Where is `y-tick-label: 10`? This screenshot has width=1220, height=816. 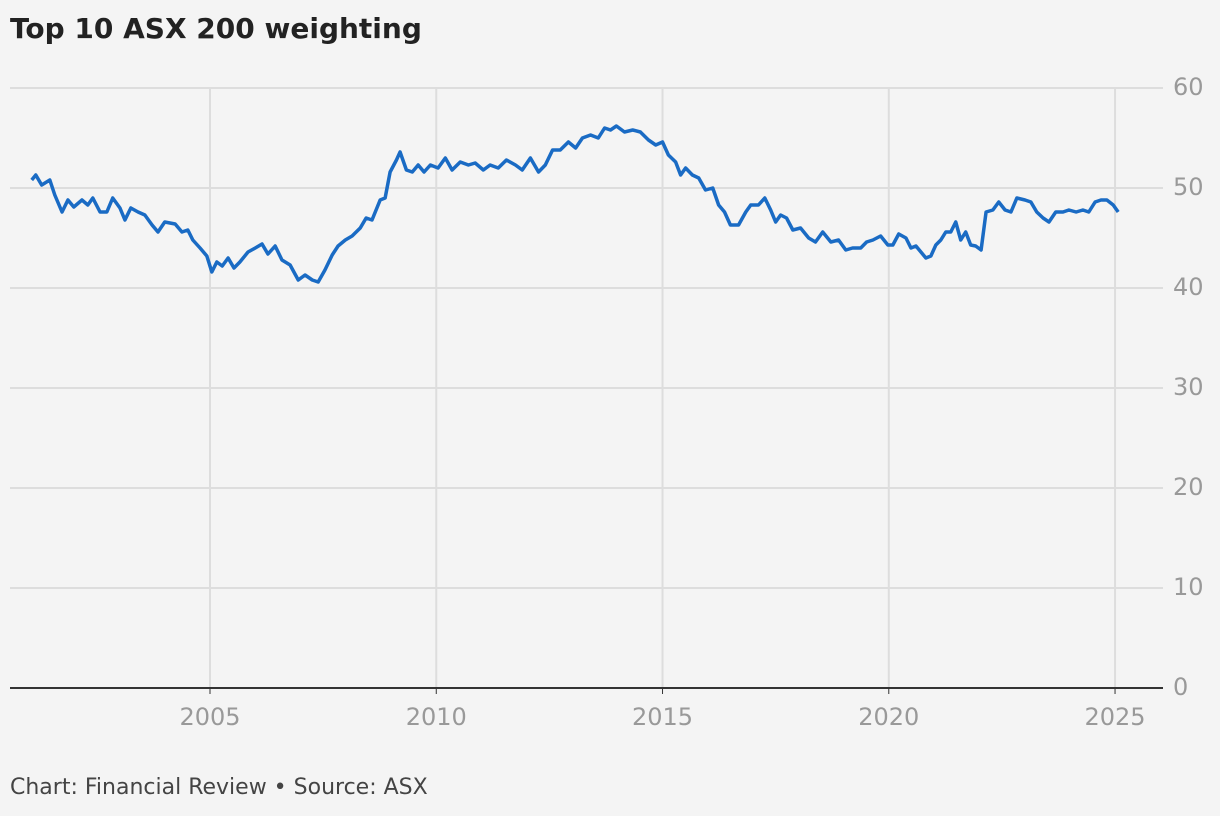 y-tick-label: 10 is located at coordinates (1188, 587).